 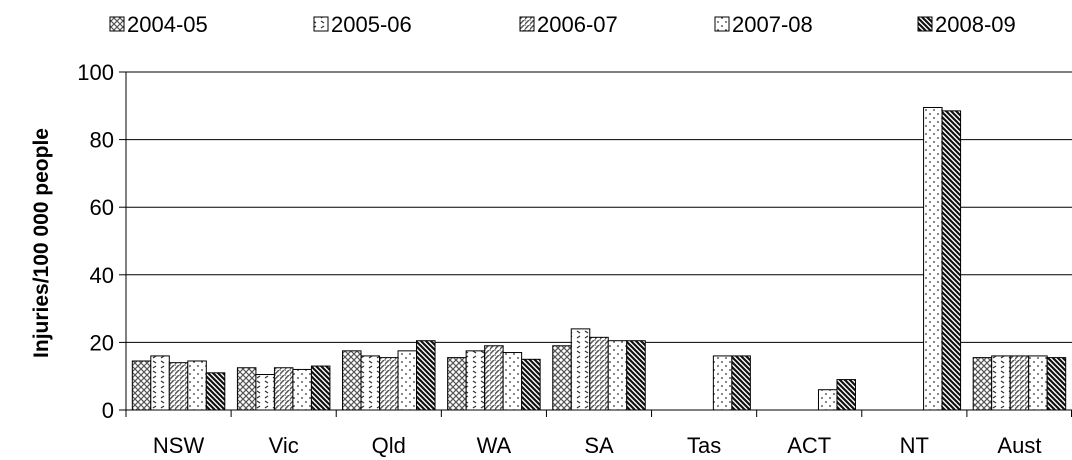 What do you see at coordinates (108, 410) in the screenshot?
I see `y-tick-label: 0` at bounding box center [108, 410].